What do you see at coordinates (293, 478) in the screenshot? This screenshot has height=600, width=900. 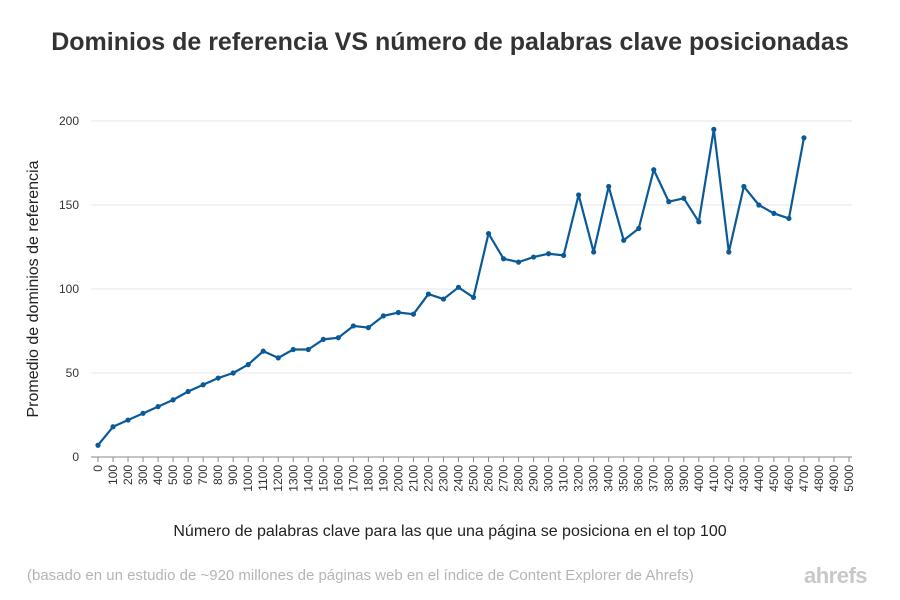 I see `x-tick-label: 1300` at bounding box center [293, 478].